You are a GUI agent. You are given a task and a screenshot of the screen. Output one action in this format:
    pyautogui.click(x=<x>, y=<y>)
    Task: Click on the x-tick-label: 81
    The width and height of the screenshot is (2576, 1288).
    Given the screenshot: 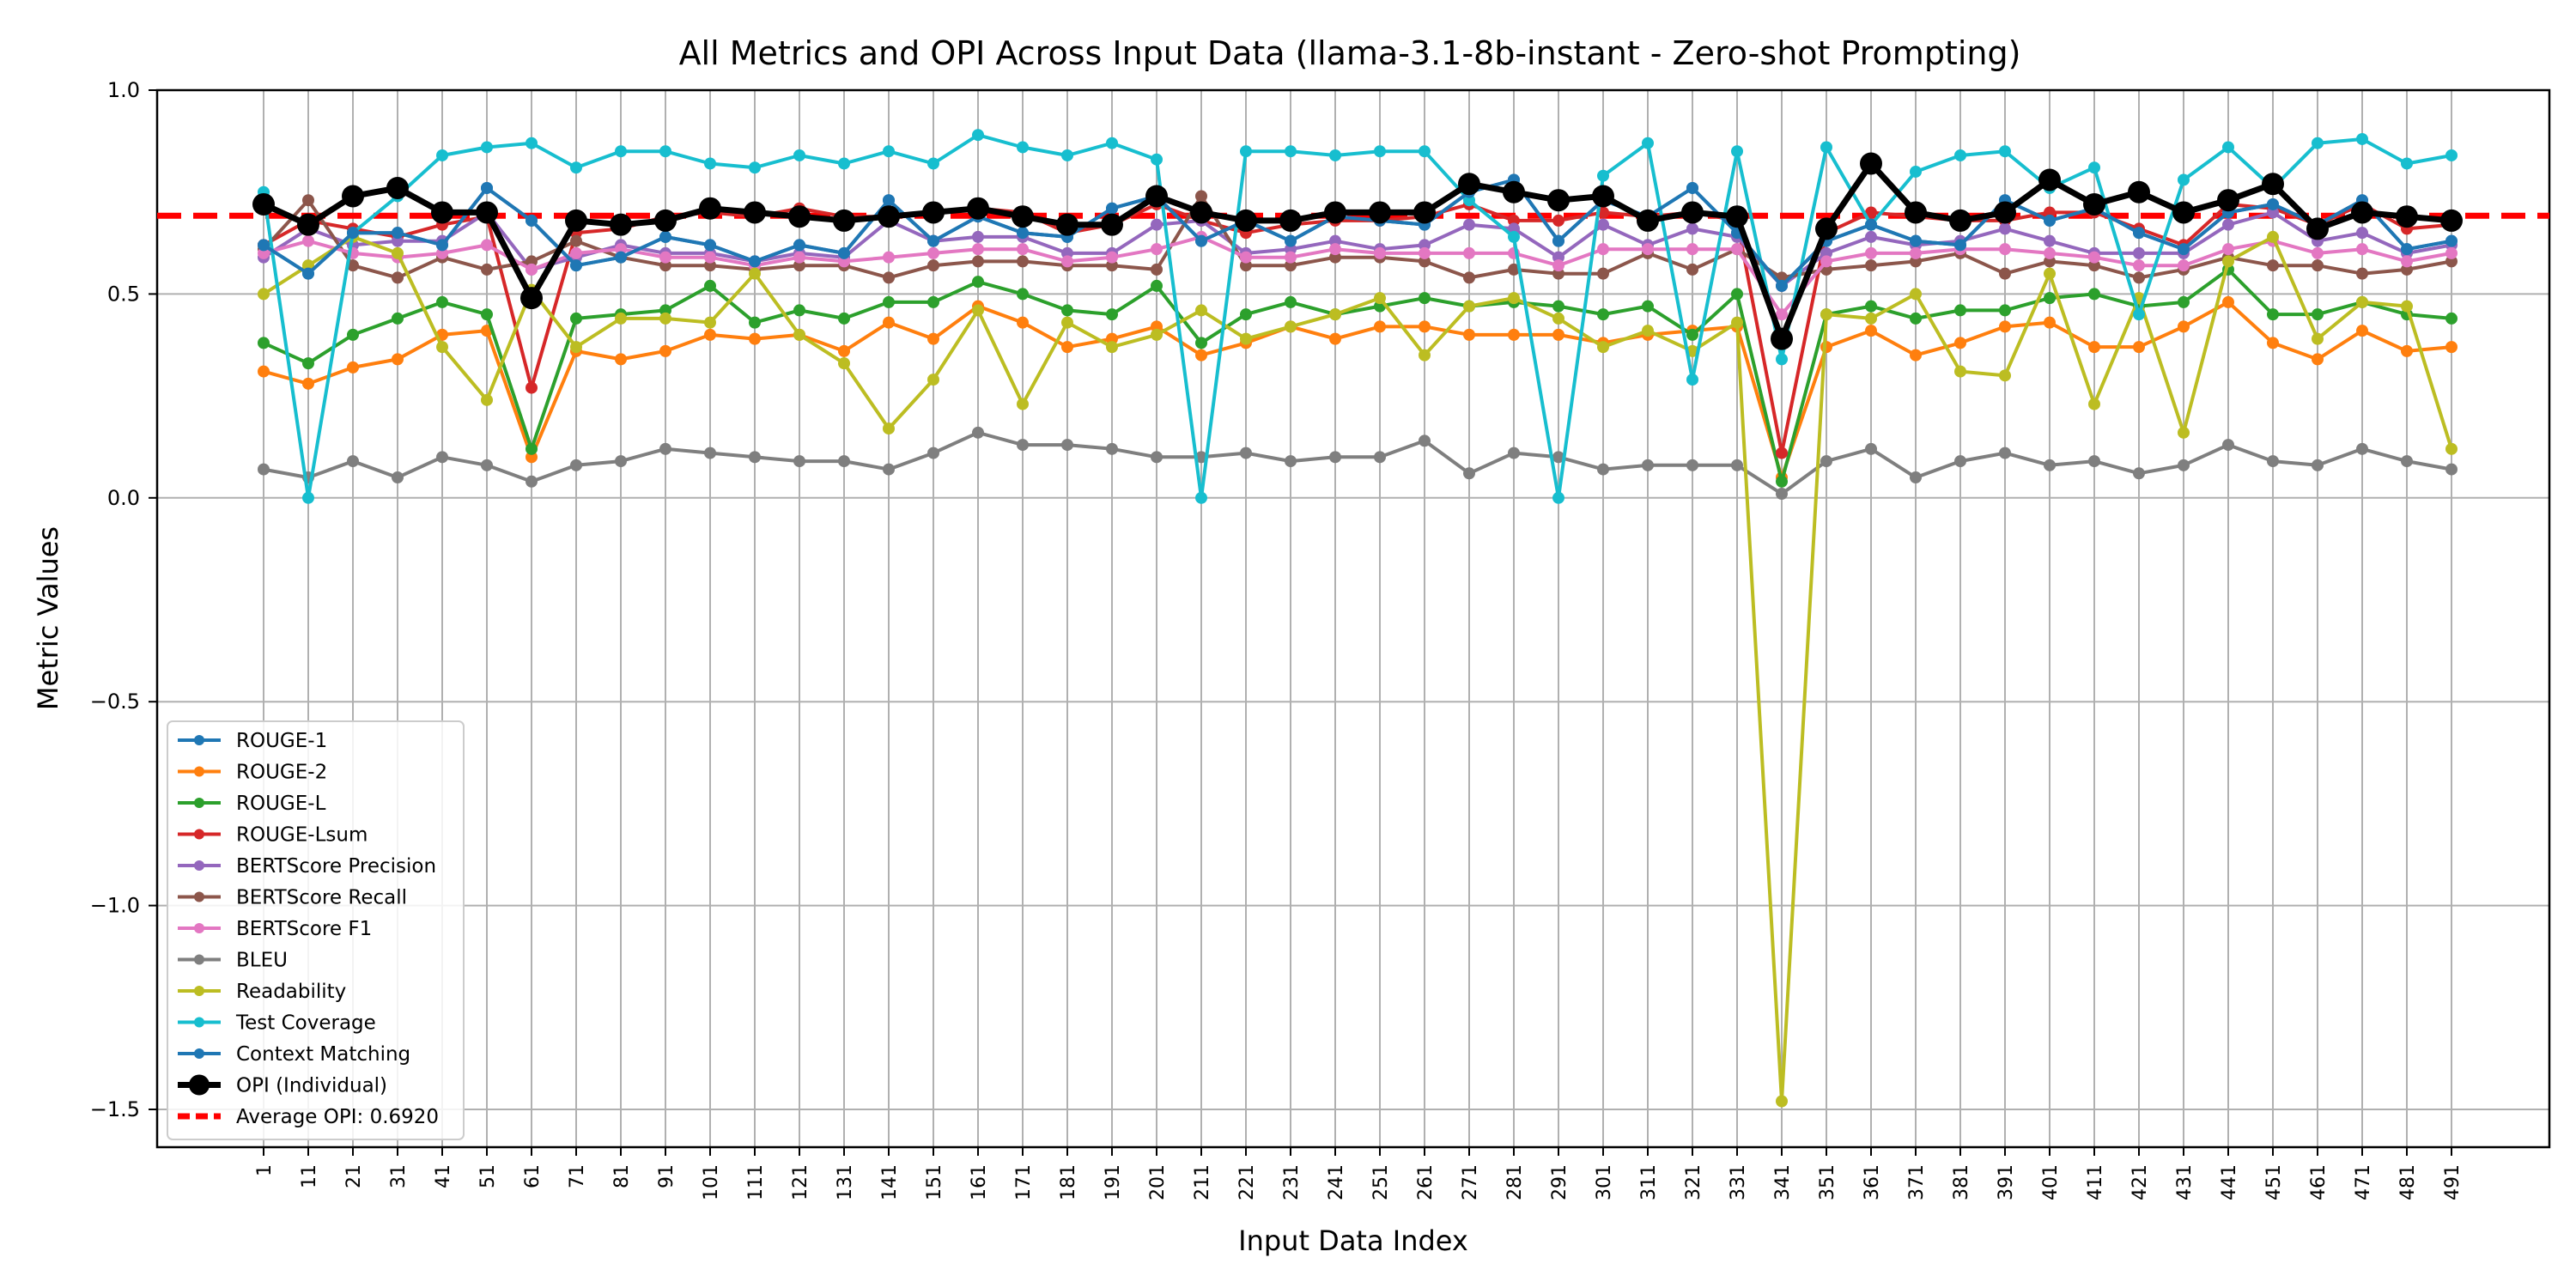 What is the action you would take?
    pyautogui.click(x=622, y=1176)
    